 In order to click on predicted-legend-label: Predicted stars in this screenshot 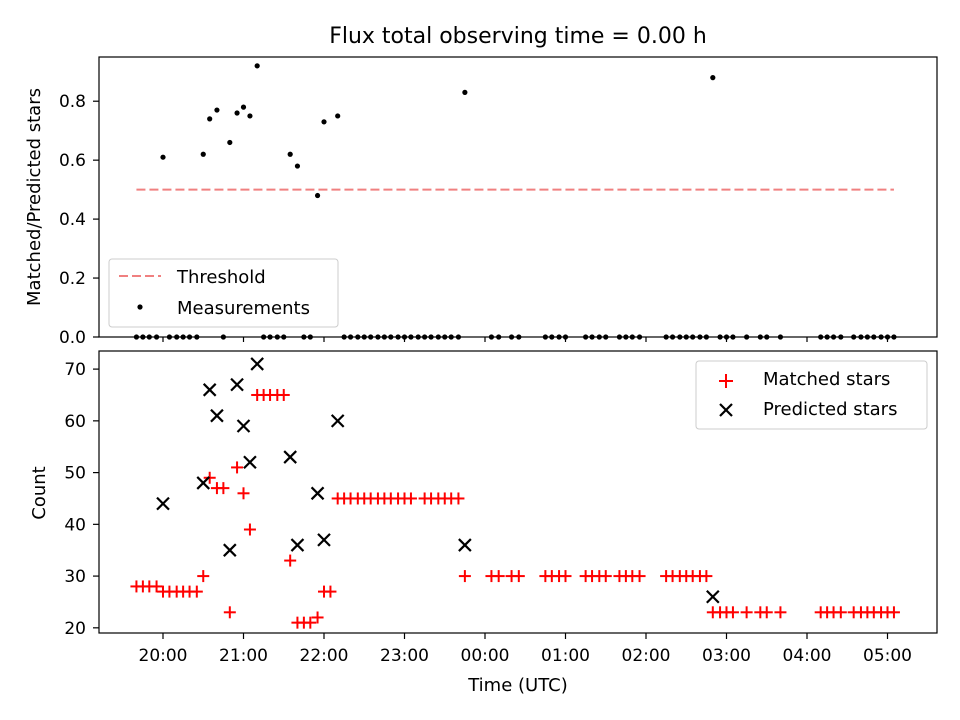, I will do `click(830, 409)`.